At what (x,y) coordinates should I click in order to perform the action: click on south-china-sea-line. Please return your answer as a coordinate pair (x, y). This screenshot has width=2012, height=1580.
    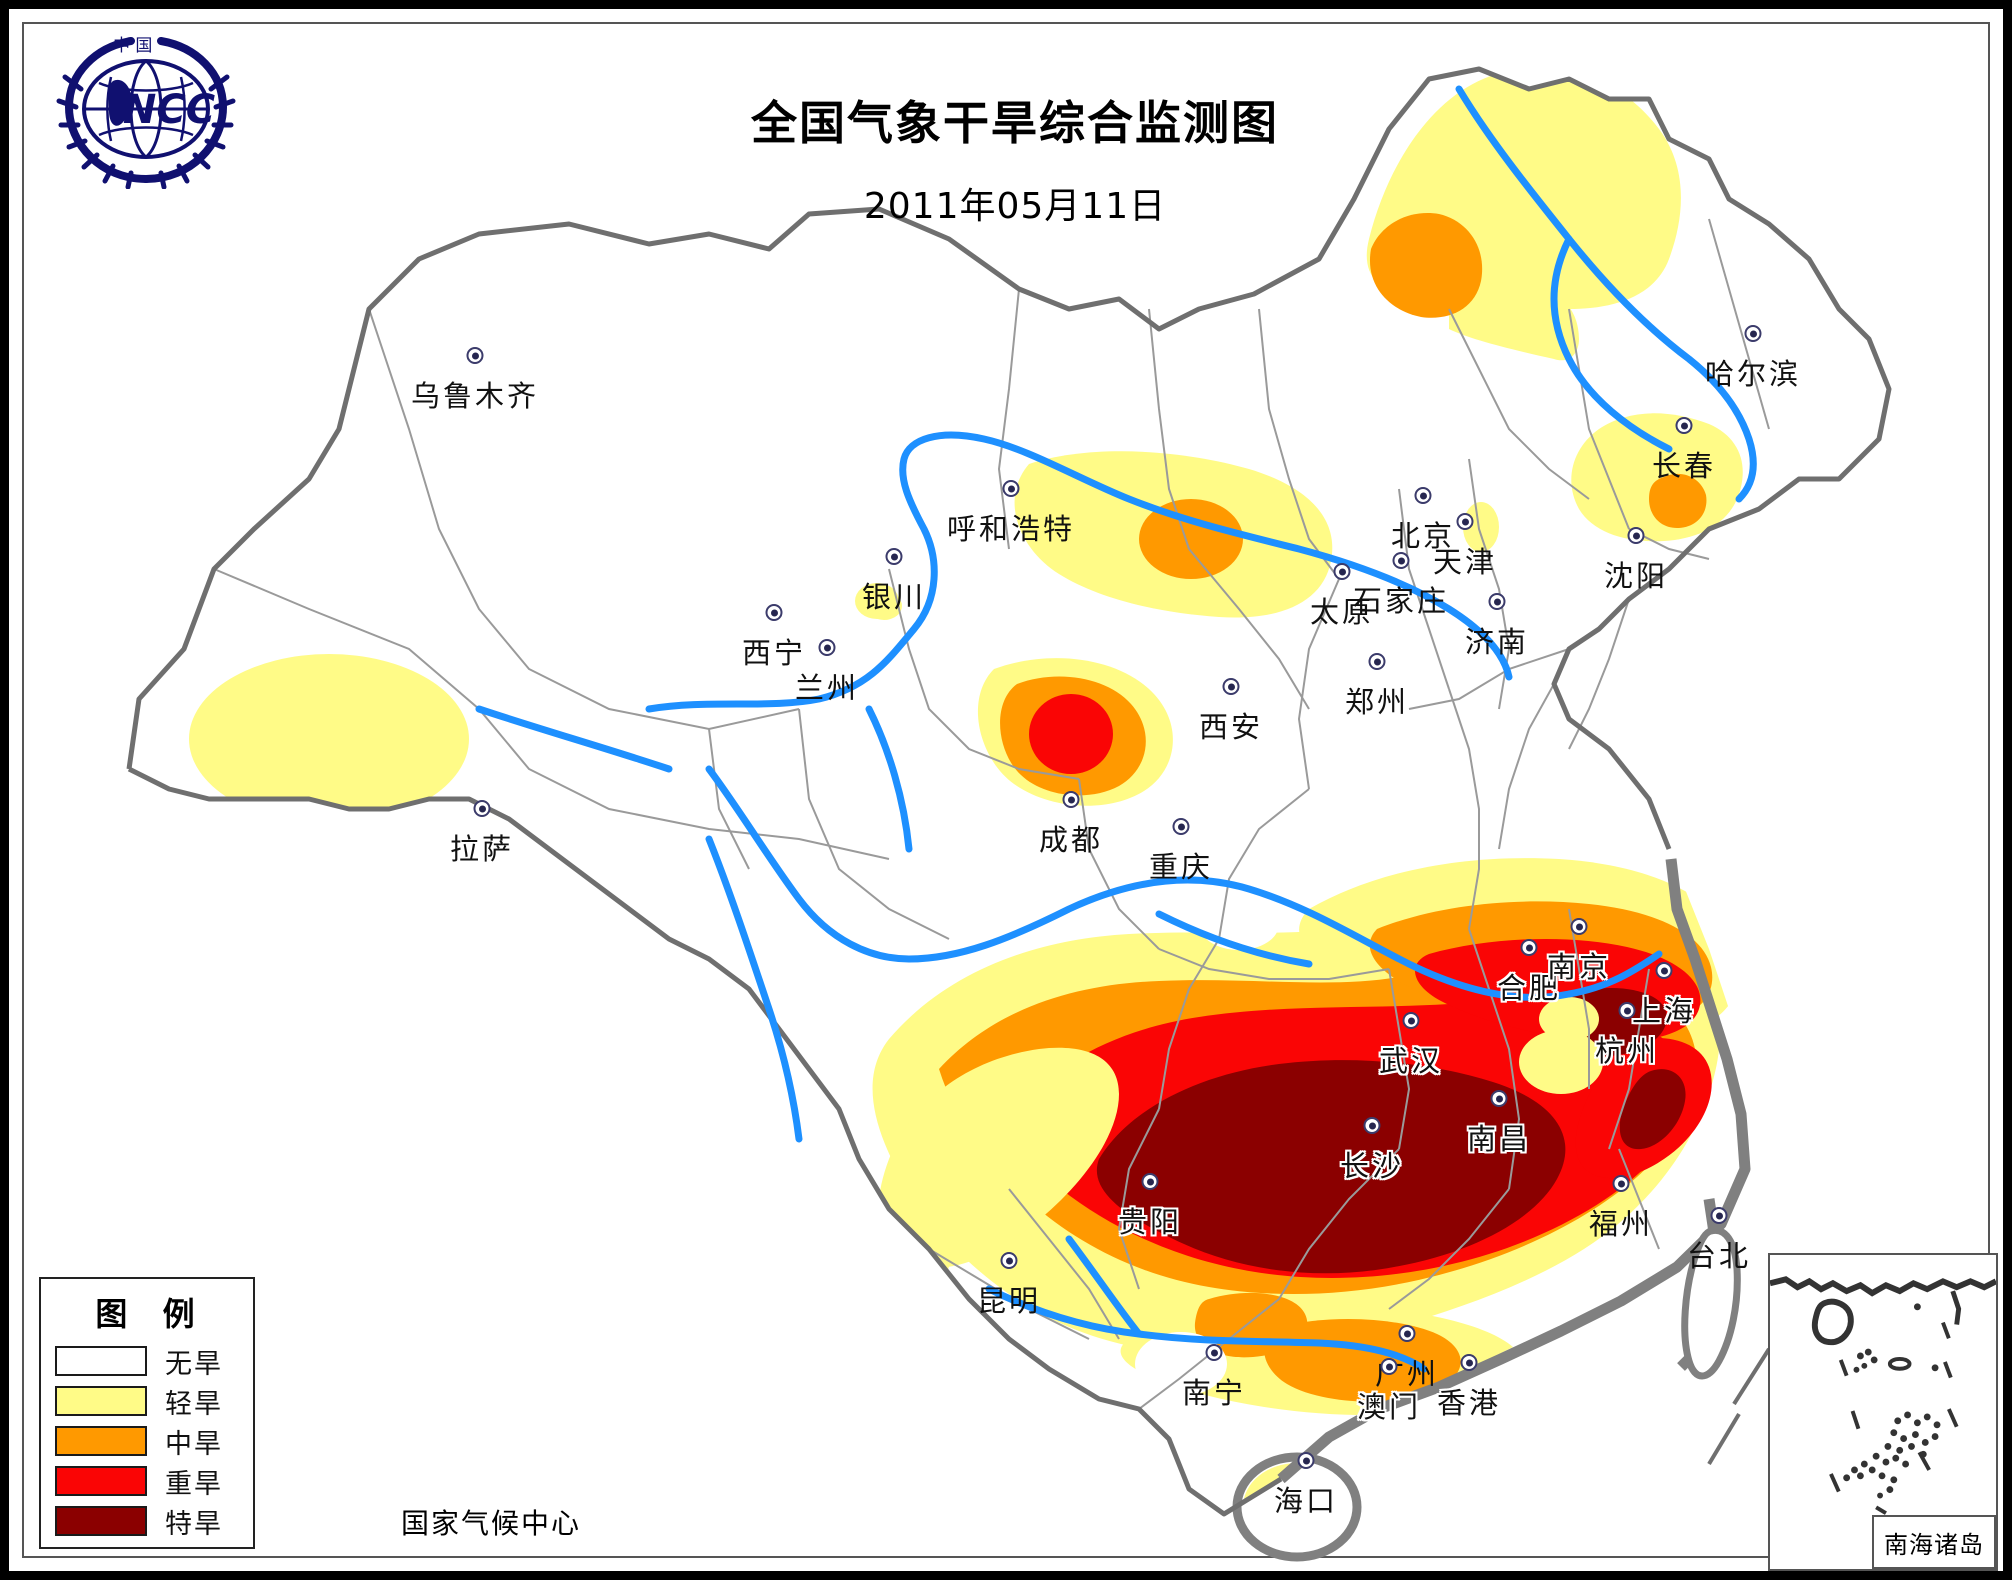
    Looking at the image, I should click on (1739, 1406).